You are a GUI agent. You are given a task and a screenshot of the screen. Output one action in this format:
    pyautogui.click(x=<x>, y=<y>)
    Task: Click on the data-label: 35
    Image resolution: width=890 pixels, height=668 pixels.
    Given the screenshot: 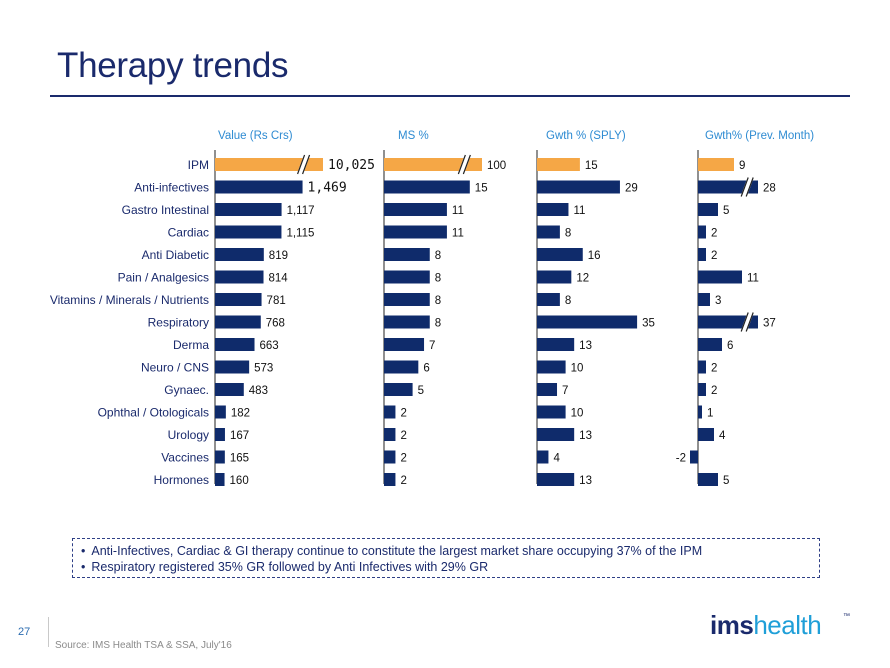 What is the action you would take?
    pyautogui.click(x=648, y=324)
    